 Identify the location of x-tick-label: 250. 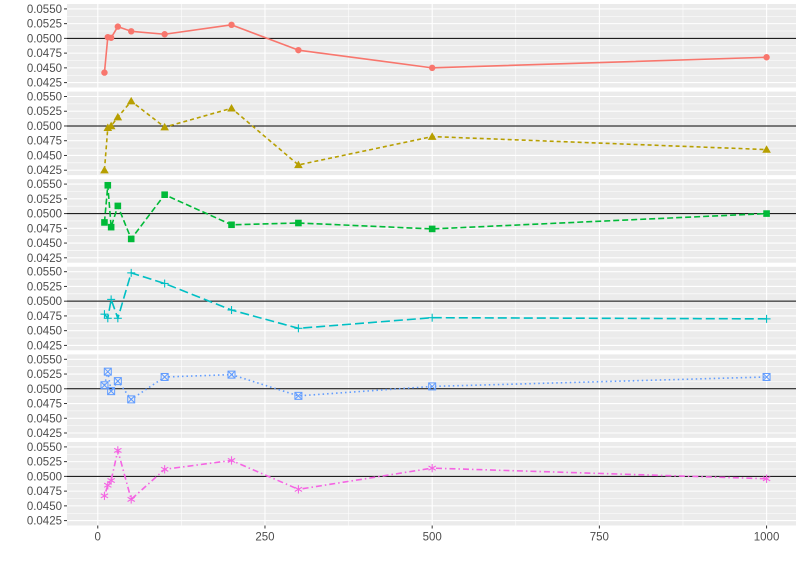
(264, 538).